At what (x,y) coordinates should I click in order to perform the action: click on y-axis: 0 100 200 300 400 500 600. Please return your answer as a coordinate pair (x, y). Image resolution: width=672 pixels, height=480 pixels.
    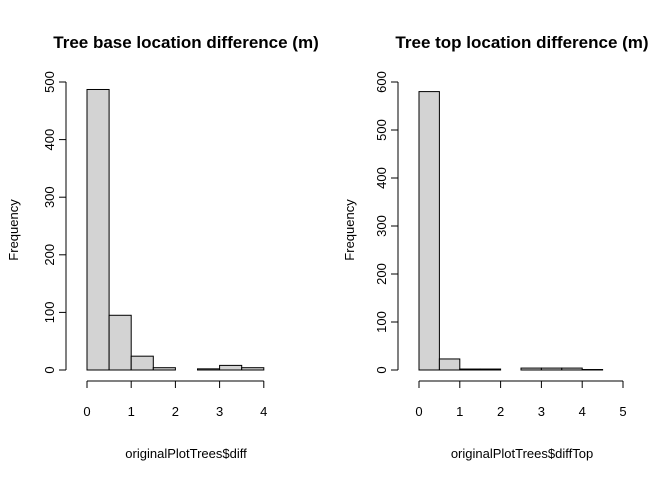
    Looking at the image, I should click on (386, 222).